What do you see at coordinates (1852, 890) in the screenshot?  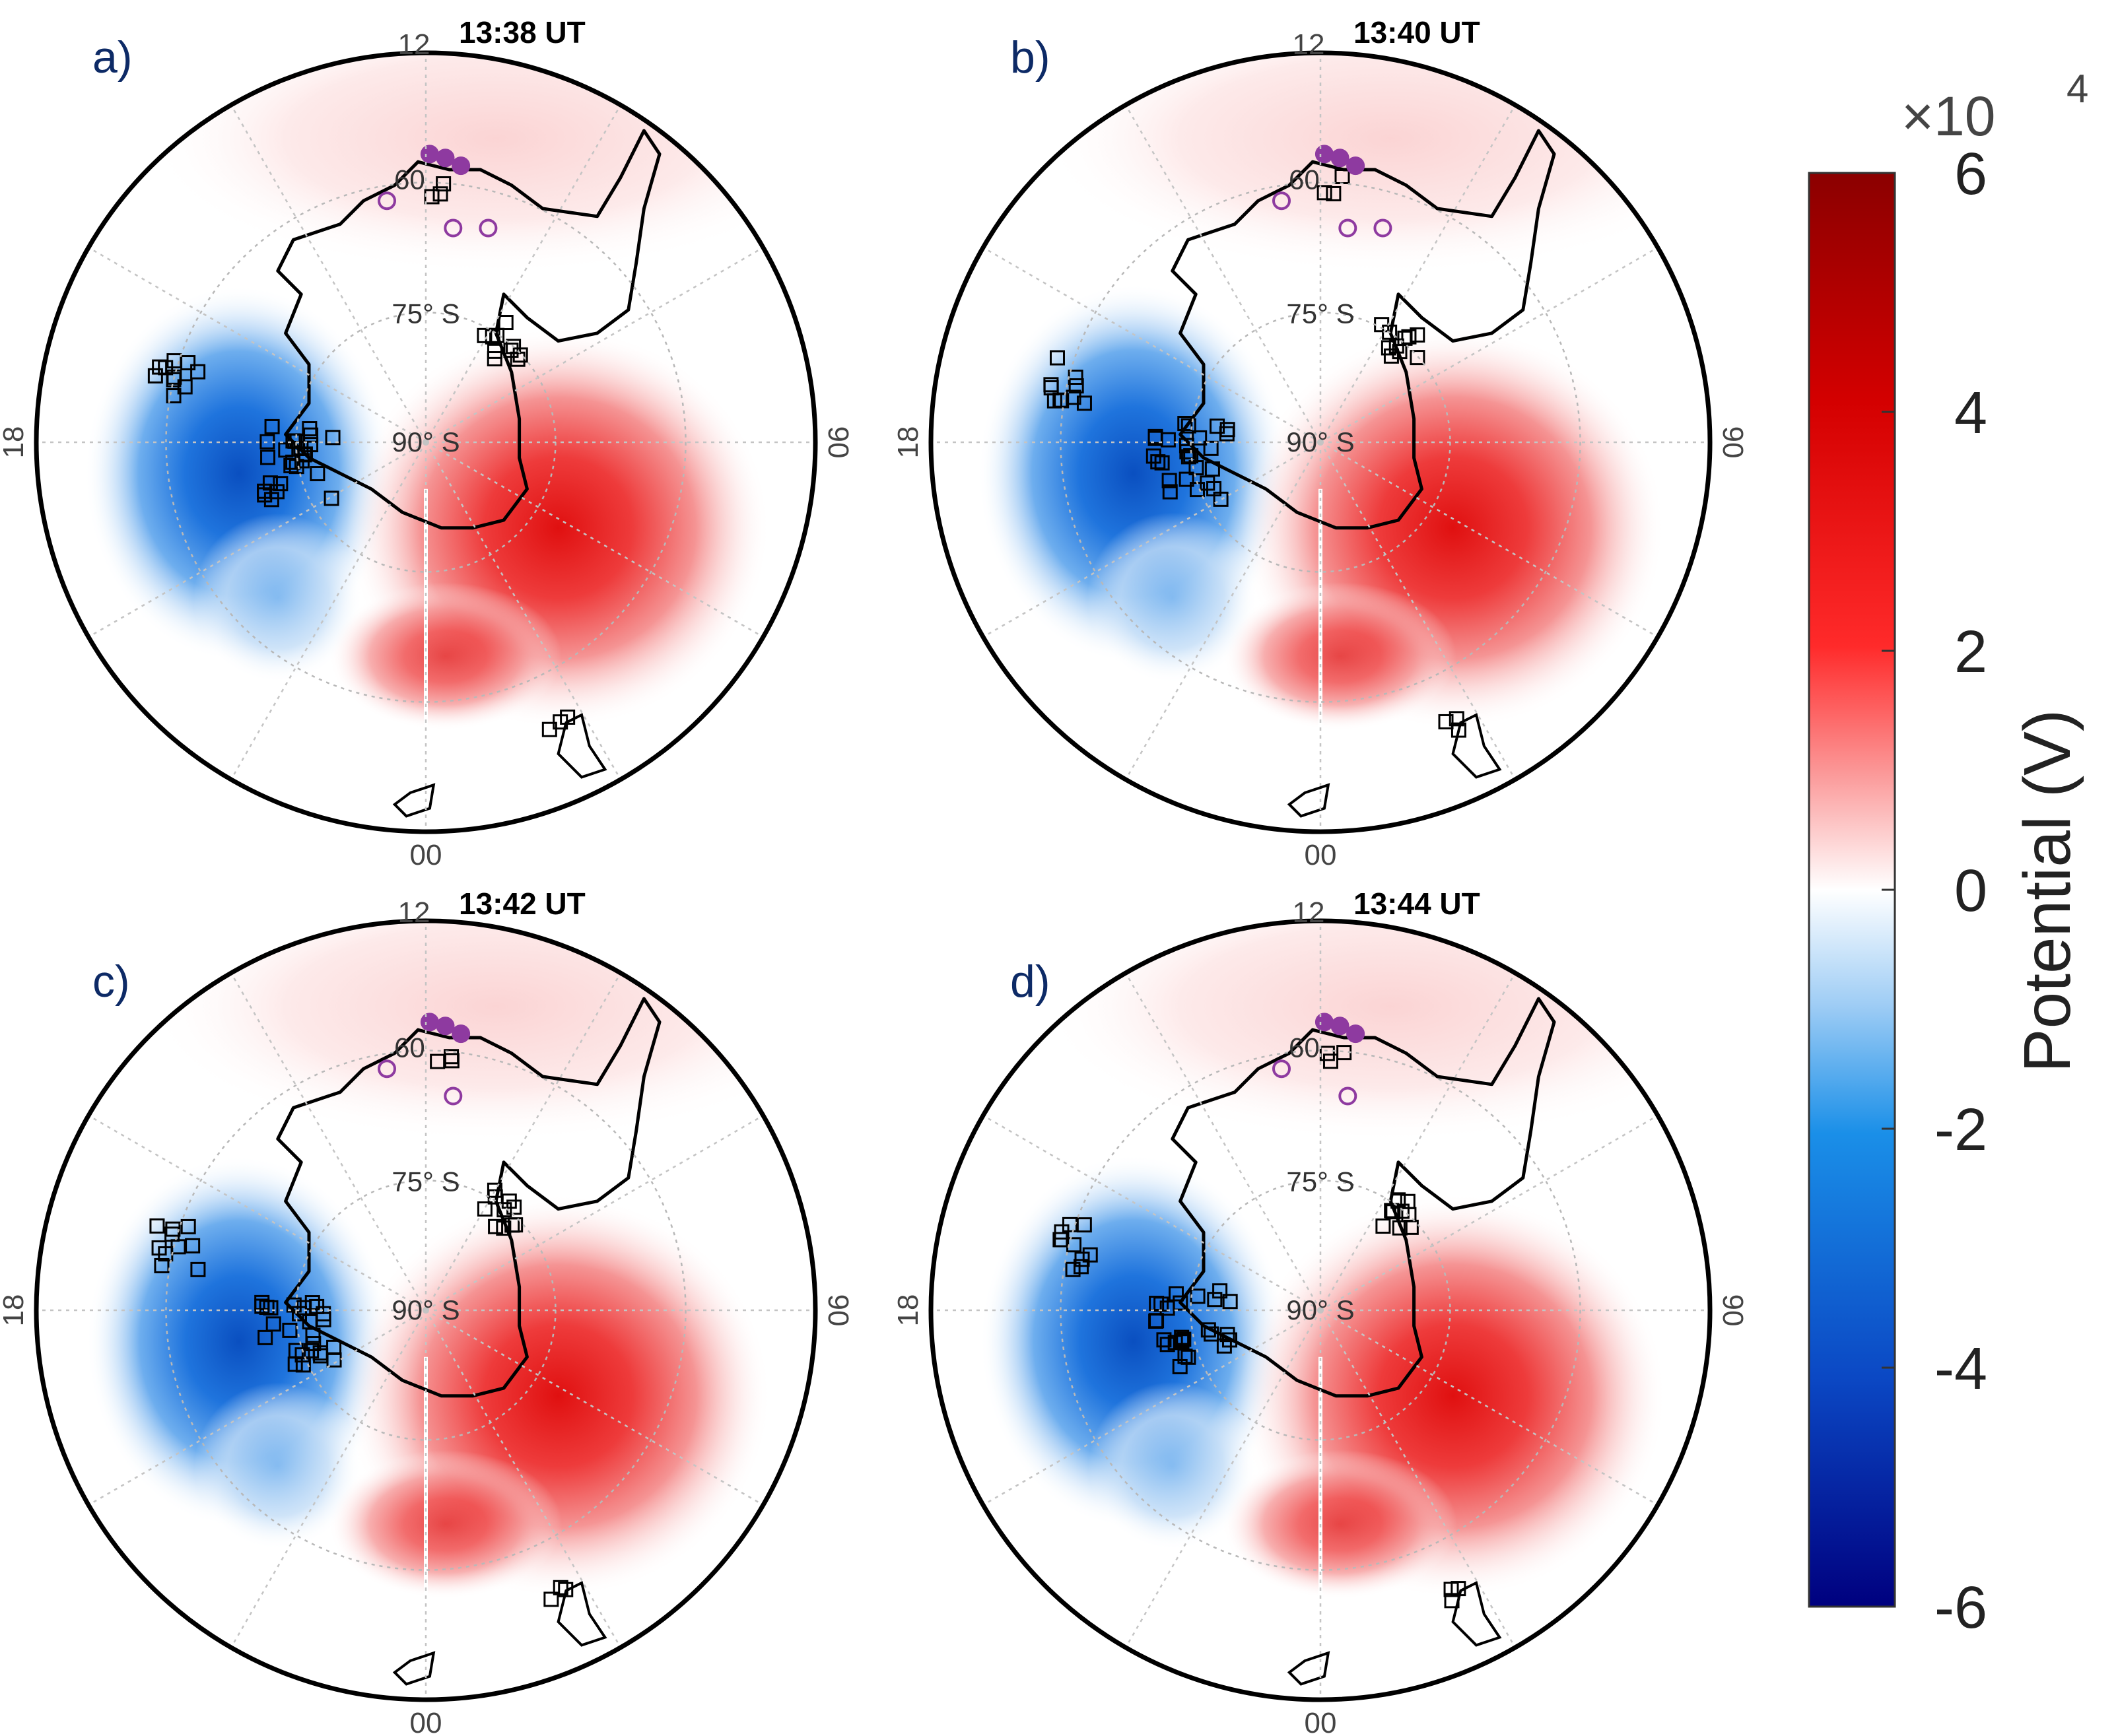 I see `colorbar-gradient` at bounding box center [1852, 890].